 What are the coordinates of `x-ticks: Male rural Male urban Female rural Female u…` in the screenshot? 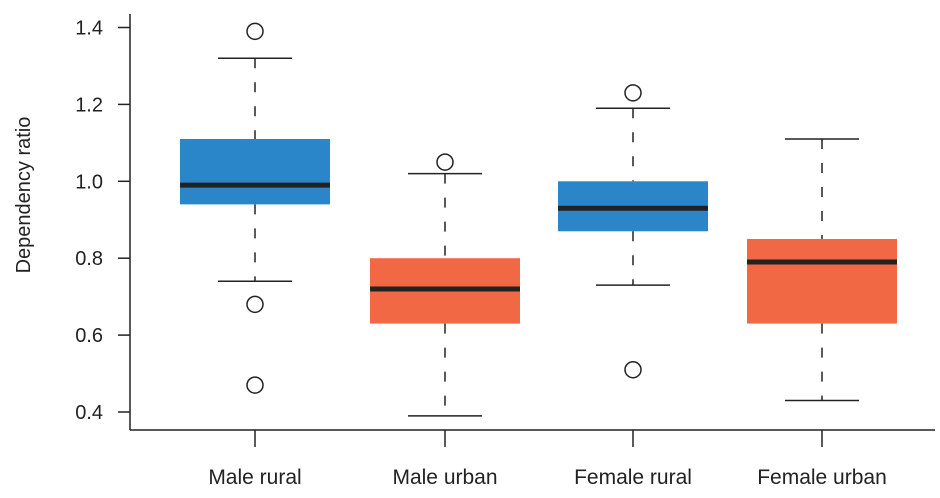 It's located at (547, 459).